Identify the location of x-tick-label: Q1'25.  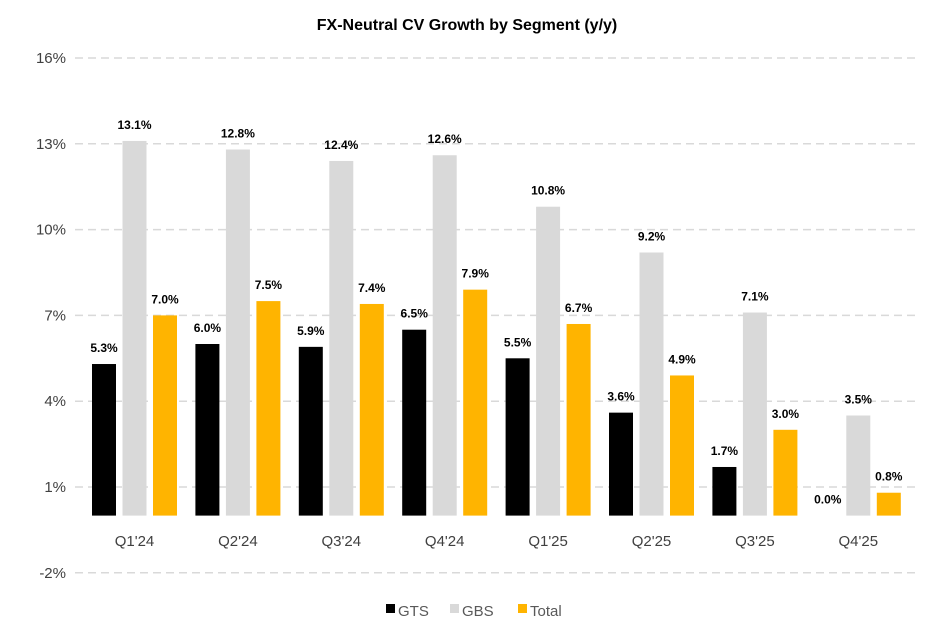
(548, 541).